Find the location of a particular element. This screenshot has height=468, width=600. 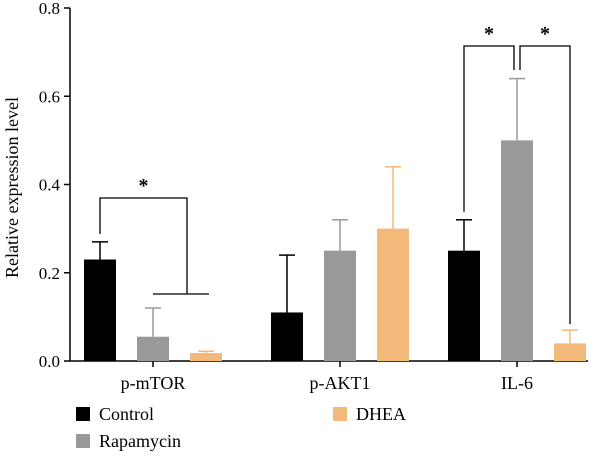

y-tick-label: 0.0 is located at coordinates (49, 361).